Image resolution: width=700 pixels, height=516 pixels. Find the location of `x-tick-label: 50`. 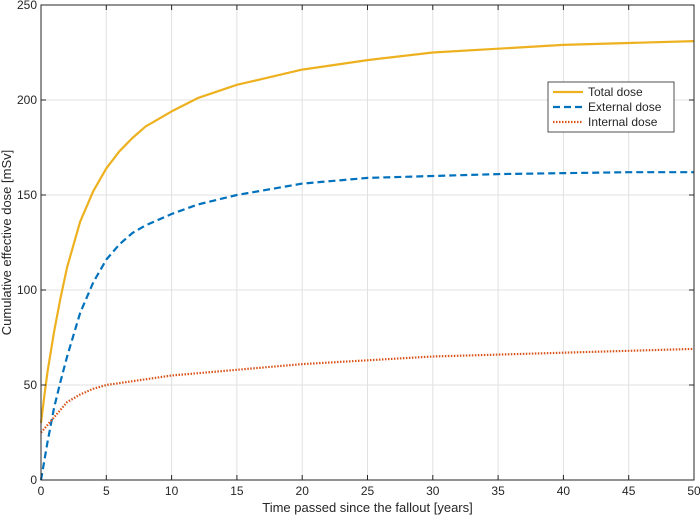

x-tick-label: 50 is located at coordinates (693, 491).